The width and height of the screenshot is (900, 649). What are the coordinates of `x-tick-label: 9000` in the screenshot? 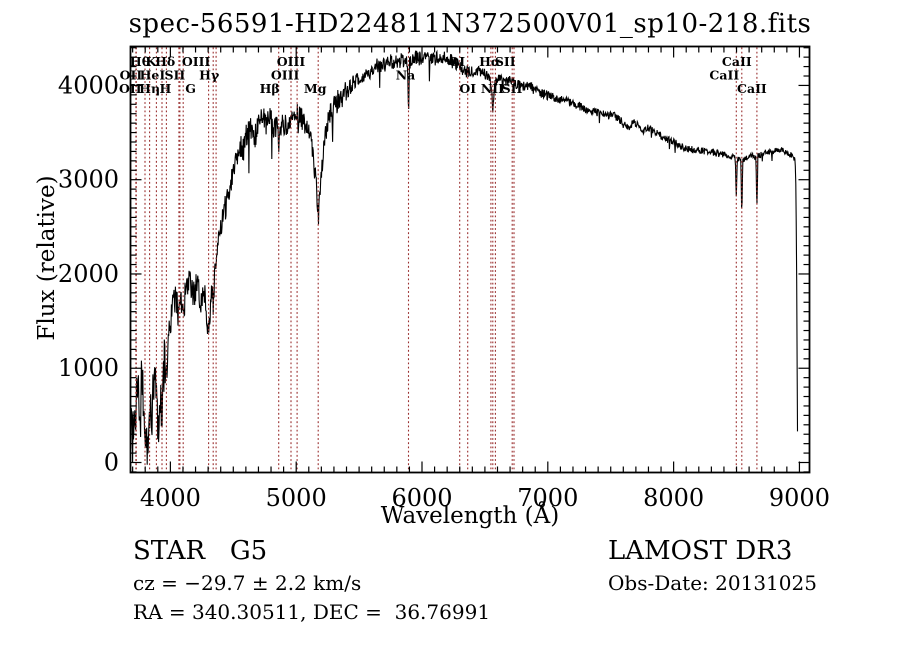 It's located at (799, 498).